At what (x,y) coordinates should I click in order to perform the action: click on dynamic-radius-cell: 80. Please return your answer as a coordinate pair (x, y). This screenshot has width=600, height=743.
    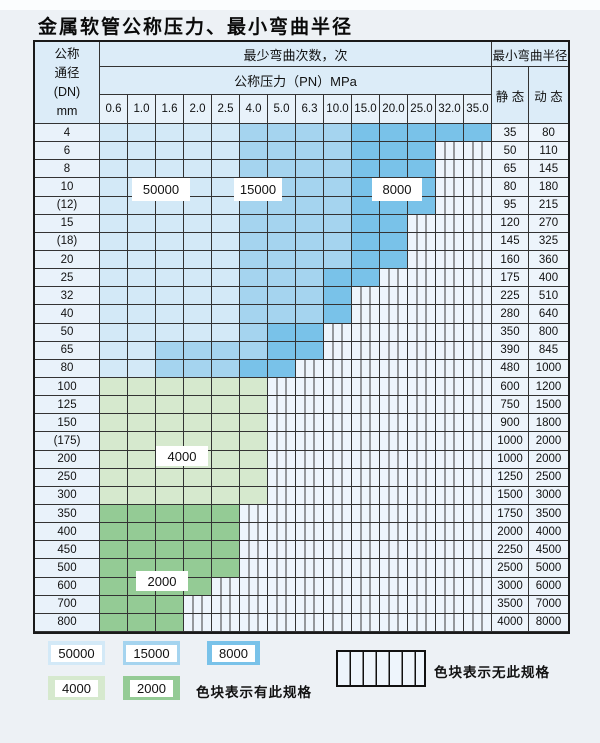
    Looking at the image, I should click on (548, 133).